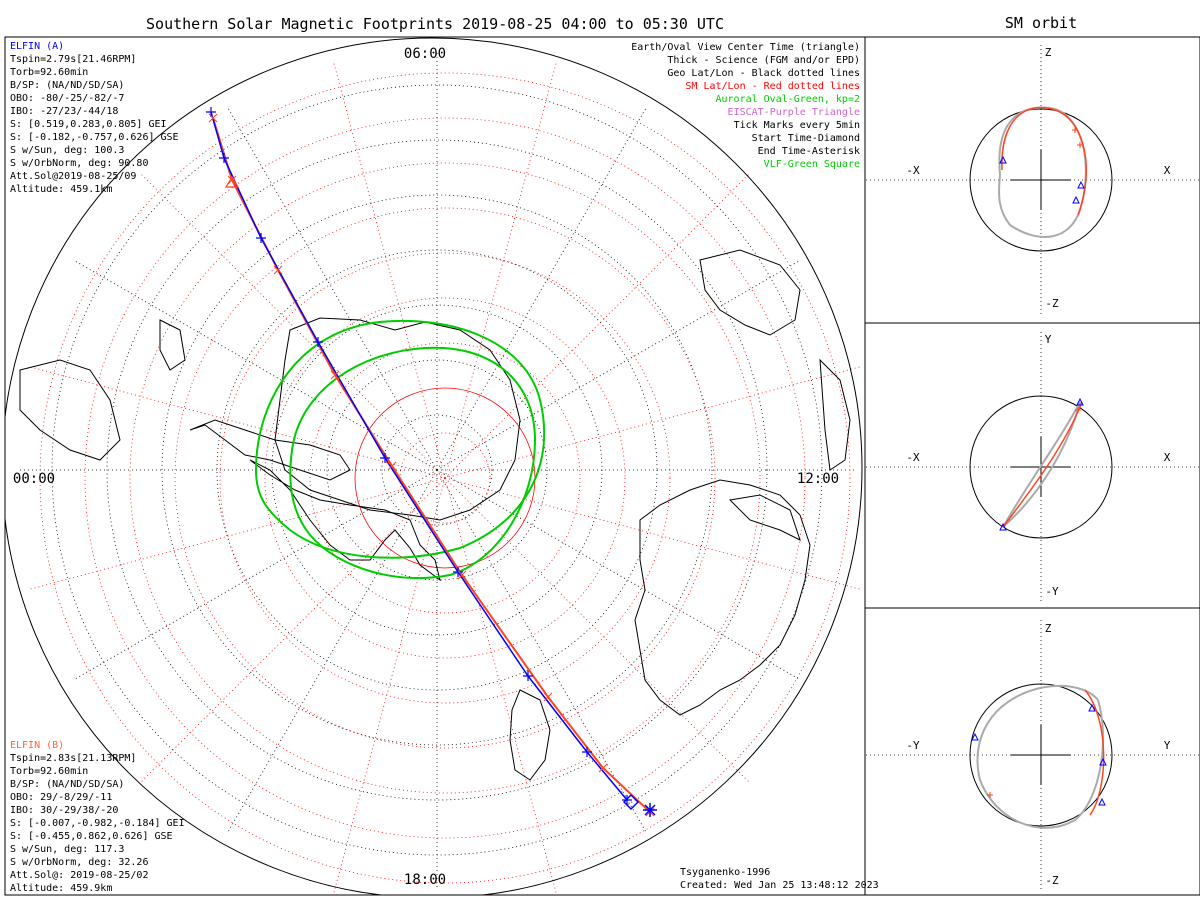 The image size is (1200, 900). I want to click on mlt-label-left: 00:00, so click(34, 479).